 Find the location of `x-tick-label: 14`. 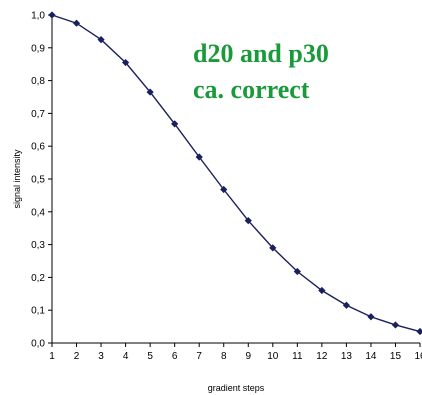

x-tick-label: 14 is located at coordinates (371, 356).